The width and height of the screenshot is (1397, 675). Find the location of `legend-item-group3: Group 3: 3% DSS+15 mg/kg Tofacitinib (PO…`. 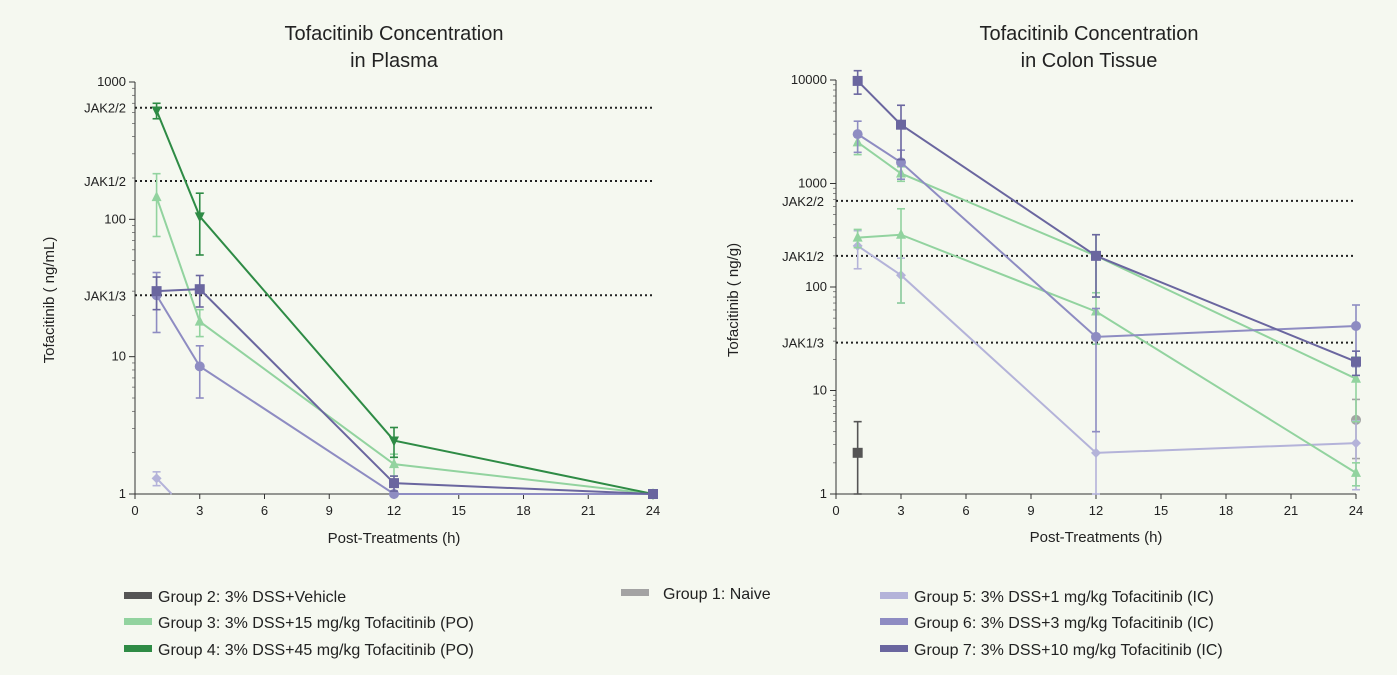

legend-item-group3: Group 3: 3% DSS+15 mg/kg Tofacitinib (PO… is located at coordinates (299, 623).